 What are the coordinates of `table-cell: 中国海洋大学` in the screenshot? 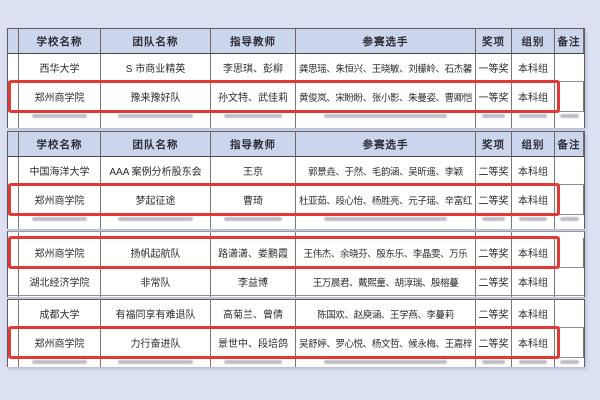 It's located at (60, 171).